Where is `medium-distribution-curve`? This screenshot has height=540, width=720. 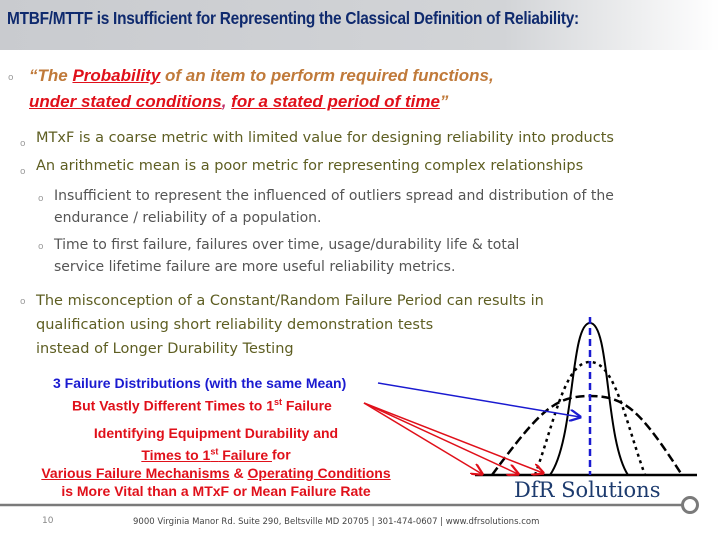 medium-distribution-curve is located at coordinates (590, 418).